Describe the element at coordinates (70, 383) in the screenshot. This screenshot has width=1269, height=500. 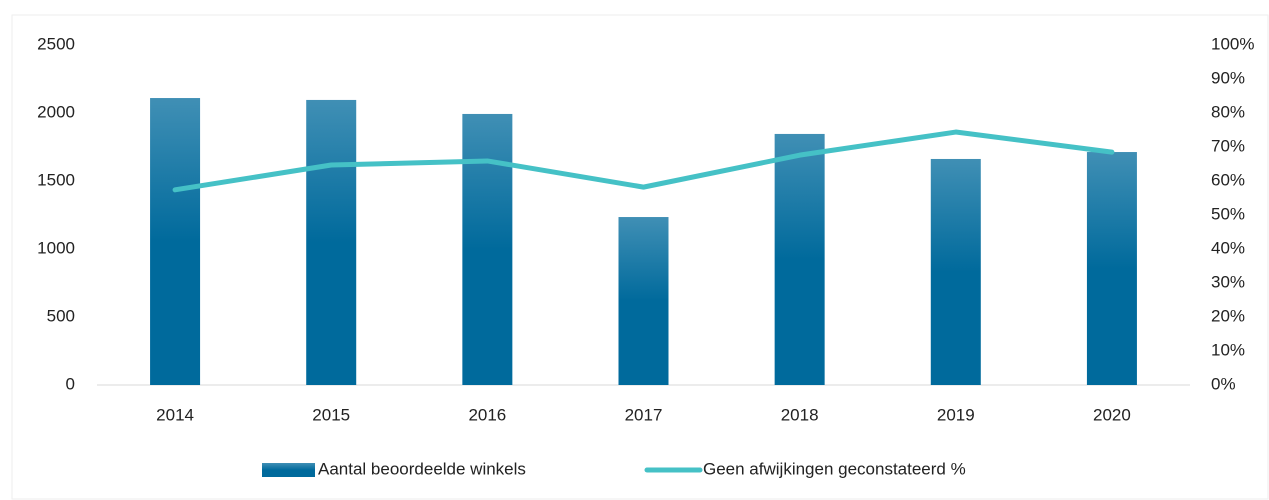
I see `y-tick-label: 0` at that location.